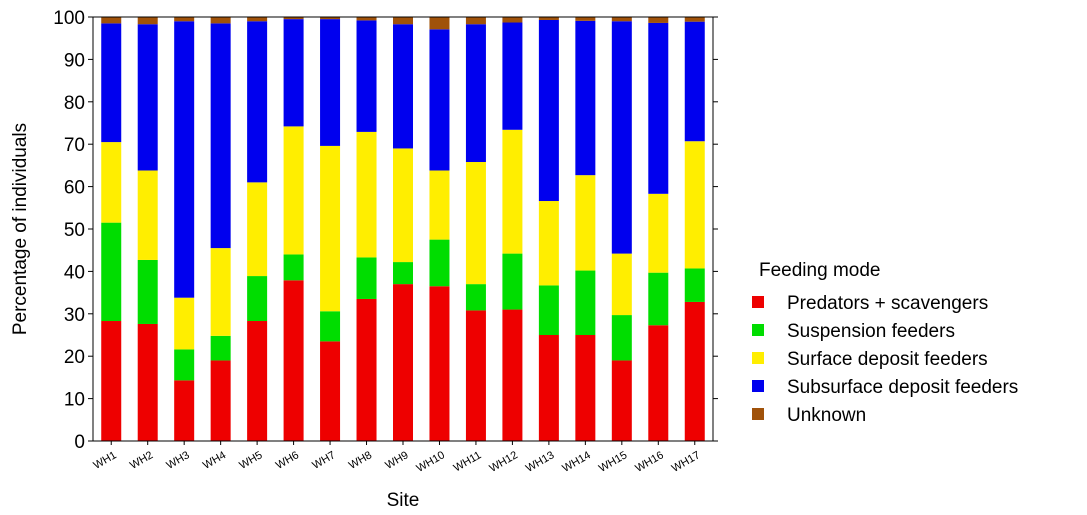 The height and width of the screenshot is (515, 1087). I want to click on bar-wh17-subsurface-deposit-feeders, so click(694, 81).